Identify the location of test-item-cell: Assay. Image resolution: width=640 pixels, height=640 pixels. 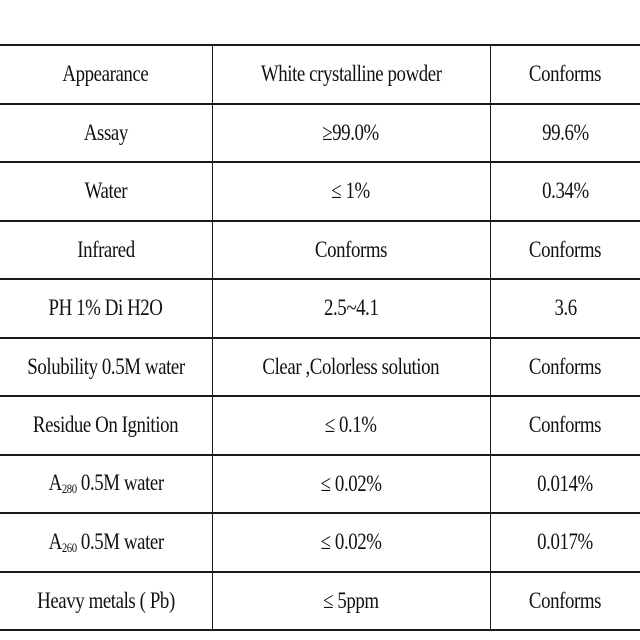
(106, 132).